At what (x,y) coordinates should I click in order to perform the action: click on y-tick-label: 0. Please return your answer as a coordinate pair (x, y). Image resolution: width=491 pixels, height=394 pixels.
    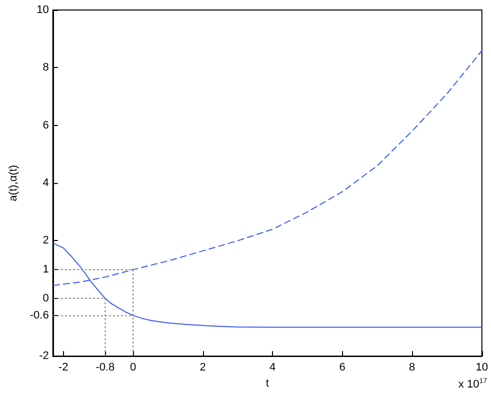
    Looking at the image, I should click on (45, 298).